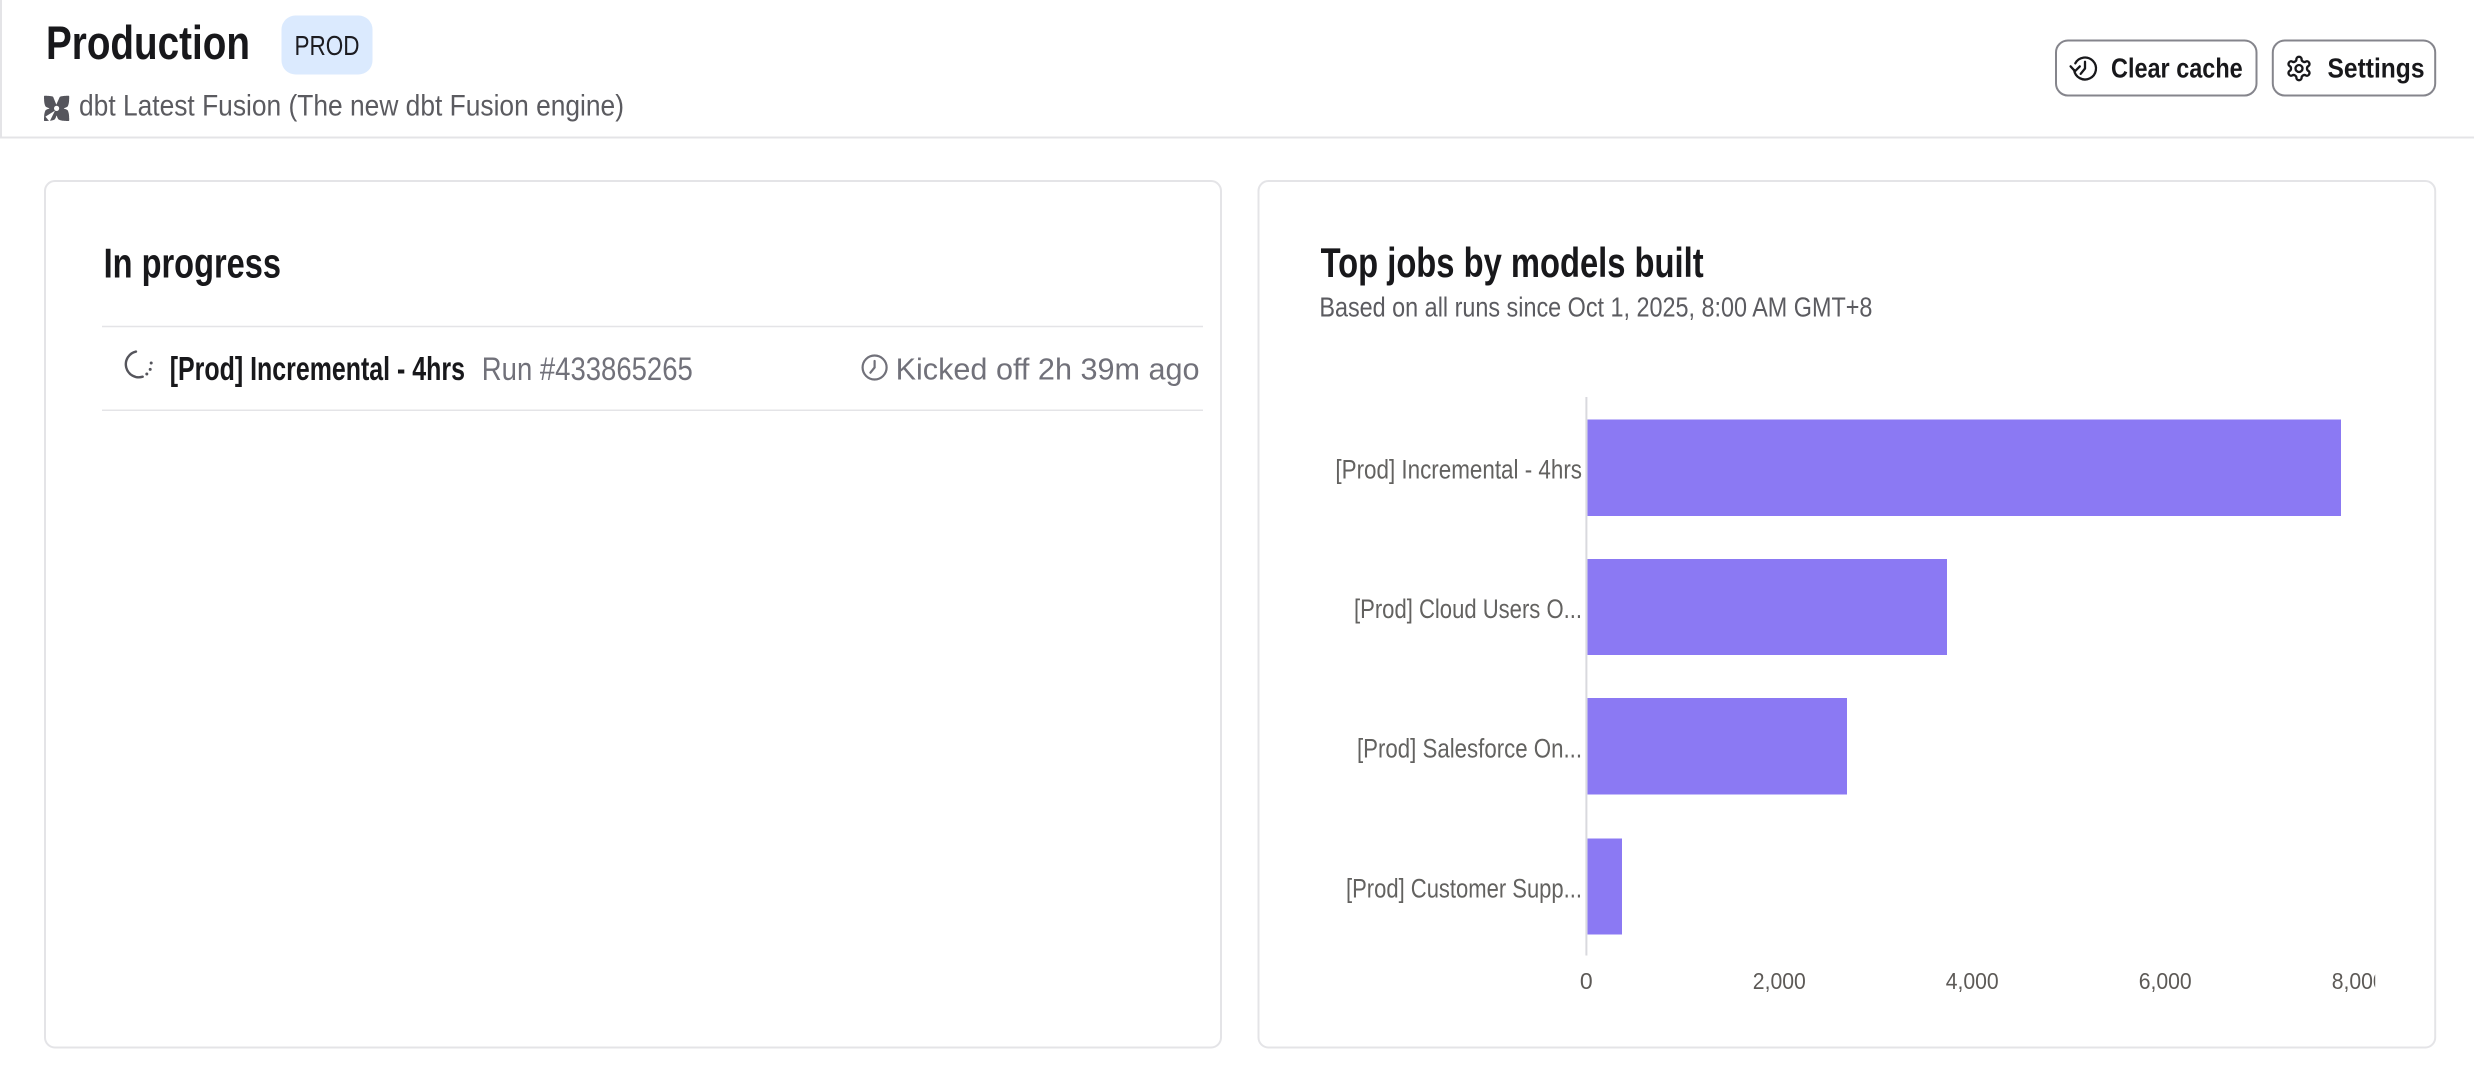  What do you see at coordinates (2376, 68) in the screenshot?
I see `svg-text: Settings` at bounding box center [2376, 68].